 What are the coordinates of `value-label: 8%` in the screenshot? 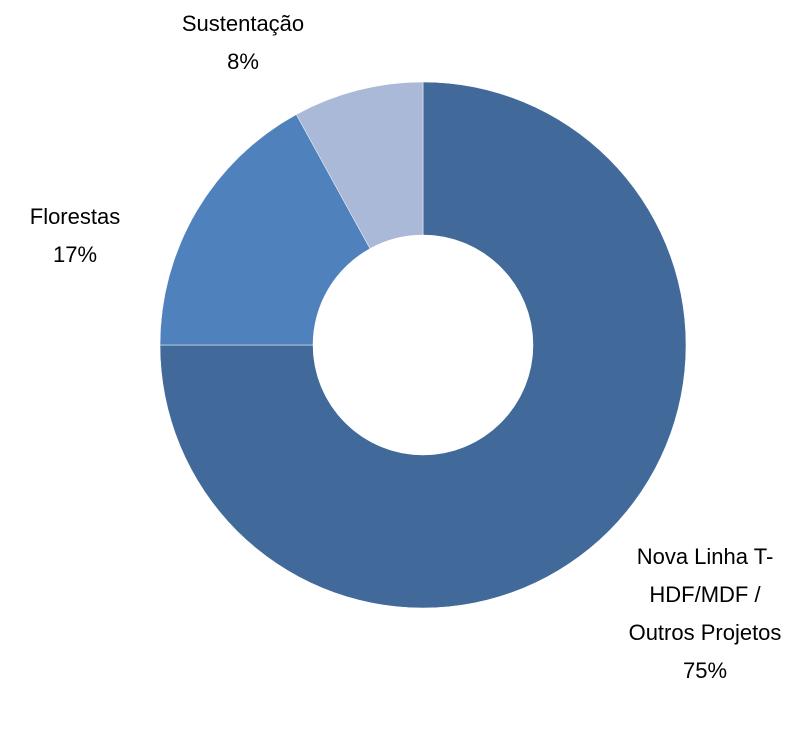 It's located at (243, 61).